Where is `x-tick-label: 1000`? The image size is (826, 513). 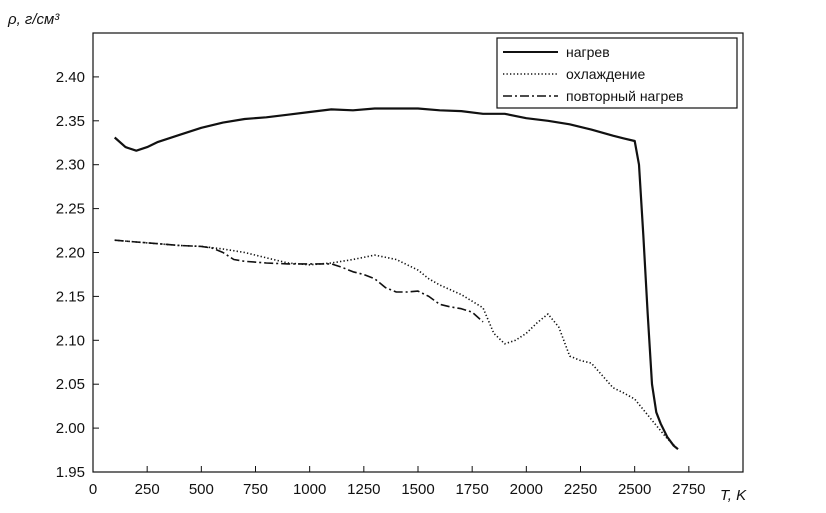
x-tick-label: 1000 is located at coordinates (309, 489).